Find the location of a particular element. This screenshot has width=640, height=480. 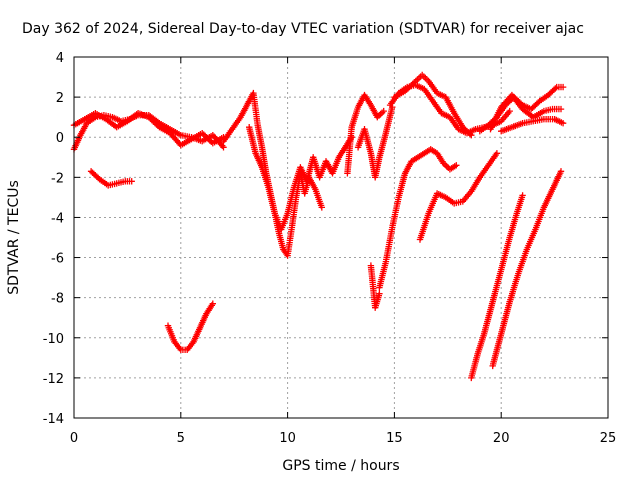

x-tick-label: 5 is located at coordinates (181, 438).